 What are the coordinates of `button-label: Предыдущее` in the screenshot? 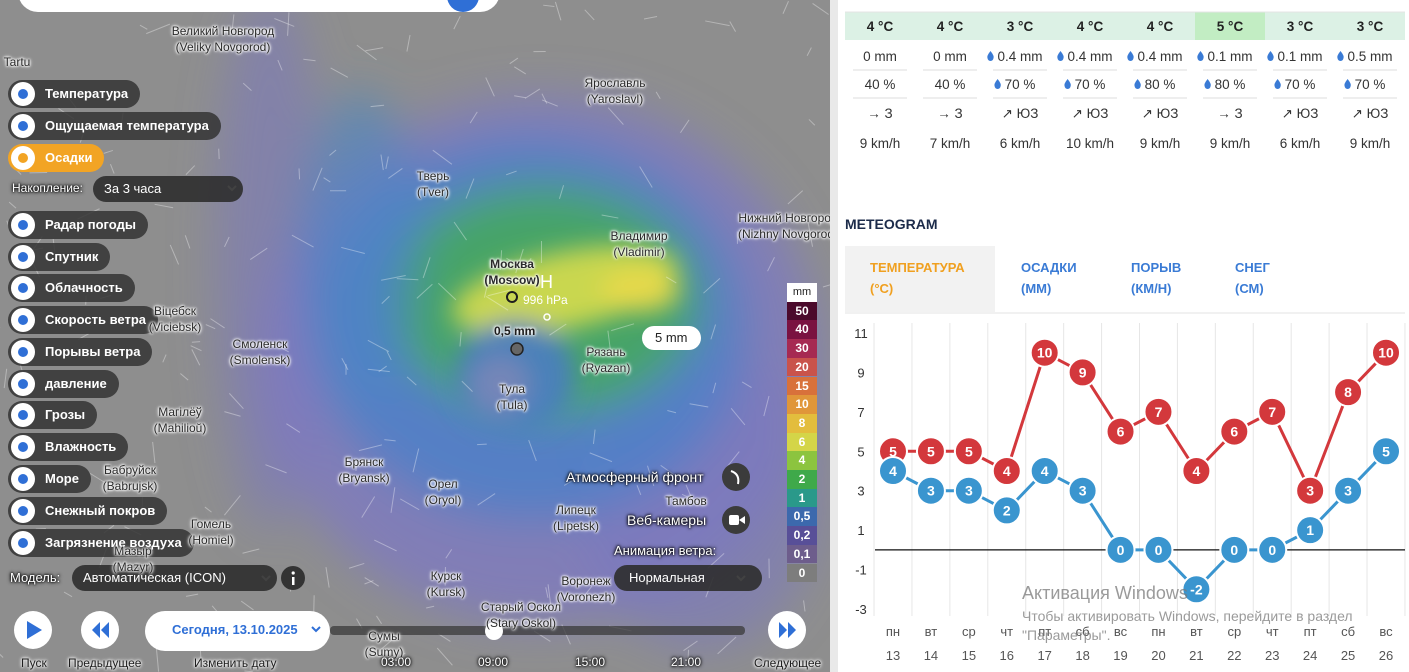 It's located at (105, 663).